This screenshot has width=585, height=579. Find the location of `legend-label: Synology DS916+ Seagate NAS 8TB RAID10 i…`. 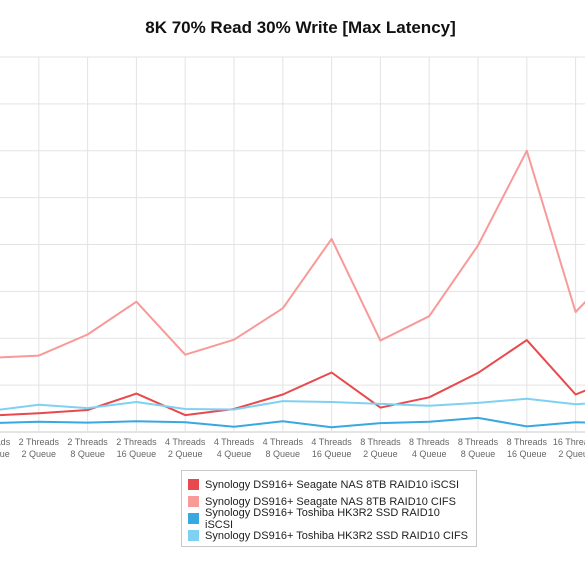

legend-label: Synology DS916+ Seagate NAS 8TB RAID10 i… is located at coordinates (332, 484).